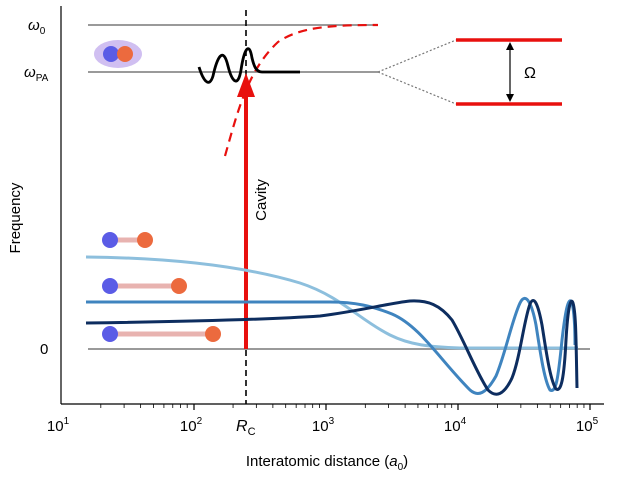 The height and width of the screenshot is (483, 620). What do you see at coordinates (301, 90) in the screenshot?
I see `excited-potential-curve` at bounding box center [301, 90].